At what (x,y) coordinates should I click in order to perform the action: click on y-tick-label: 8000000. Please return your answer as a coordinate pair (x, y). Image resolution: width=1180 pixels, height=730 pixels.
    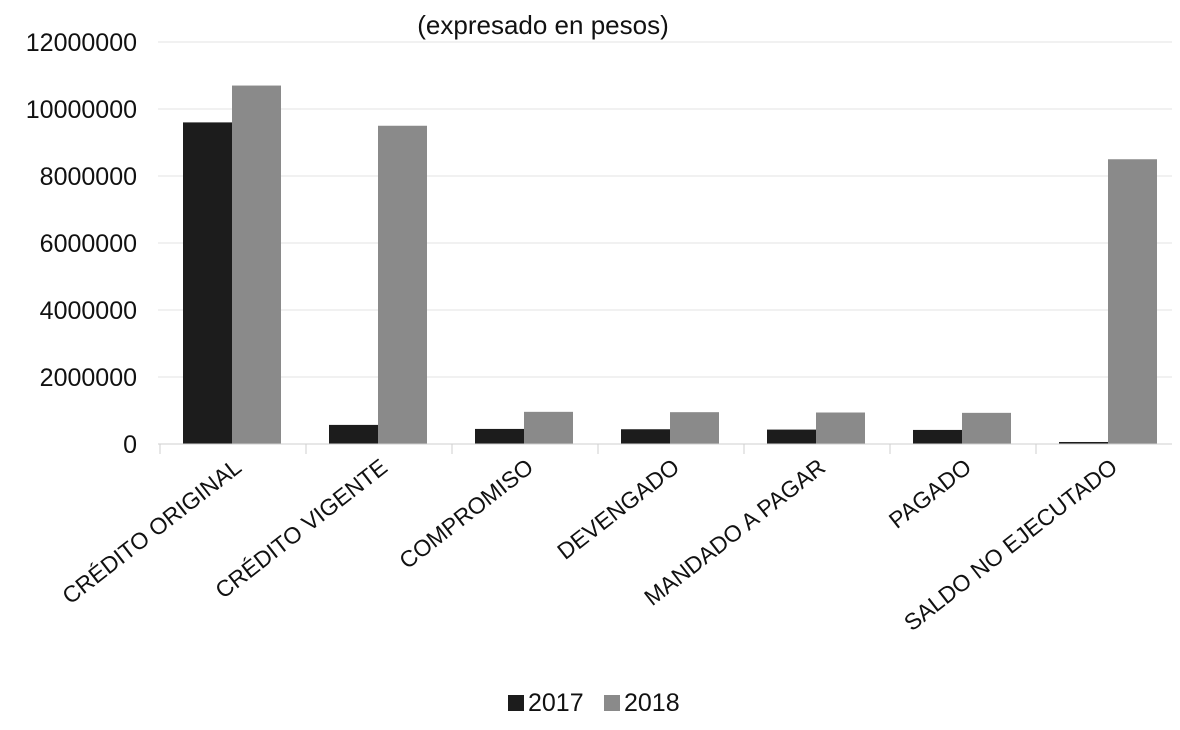
    Looking at the image, I should click on (88, 177).